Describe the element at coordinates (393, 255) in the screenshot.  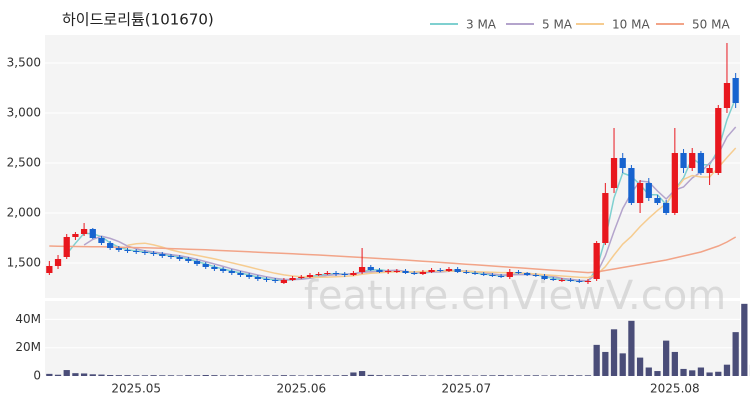
I see `ma-line` at that location.